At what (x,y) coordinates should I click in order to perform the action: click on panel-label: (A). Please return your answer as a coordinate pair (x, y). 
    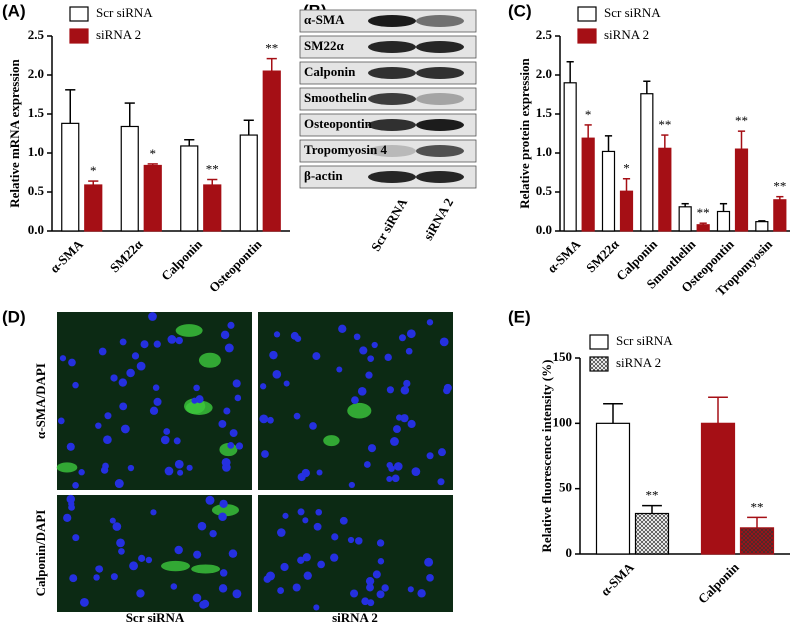
    Looking at the image, I should click on (14, 10).